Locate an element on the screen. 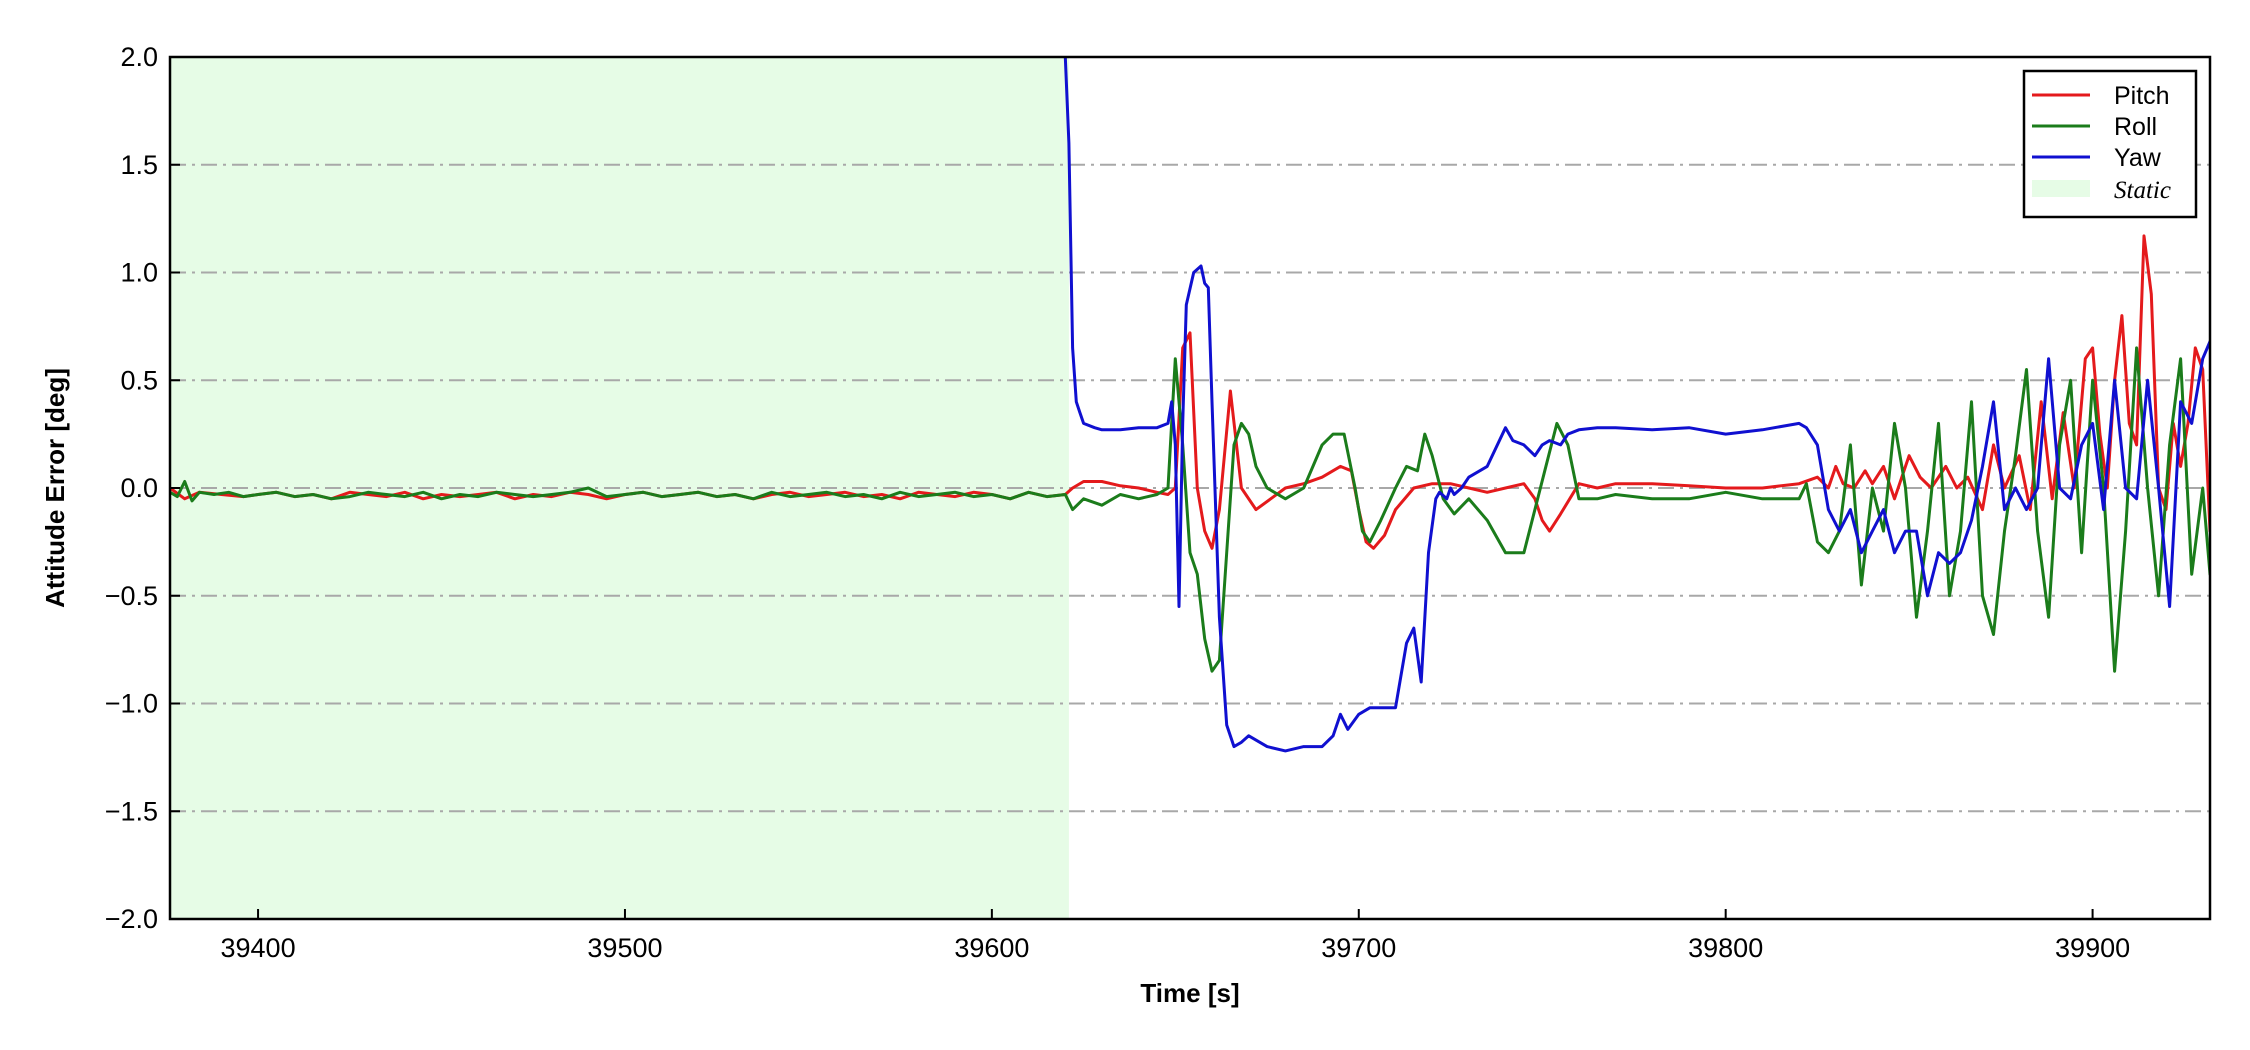 The height and width of the screenshot is (1050, 2250). x-tick-label: 39400 is located at coordinates (258, 948).